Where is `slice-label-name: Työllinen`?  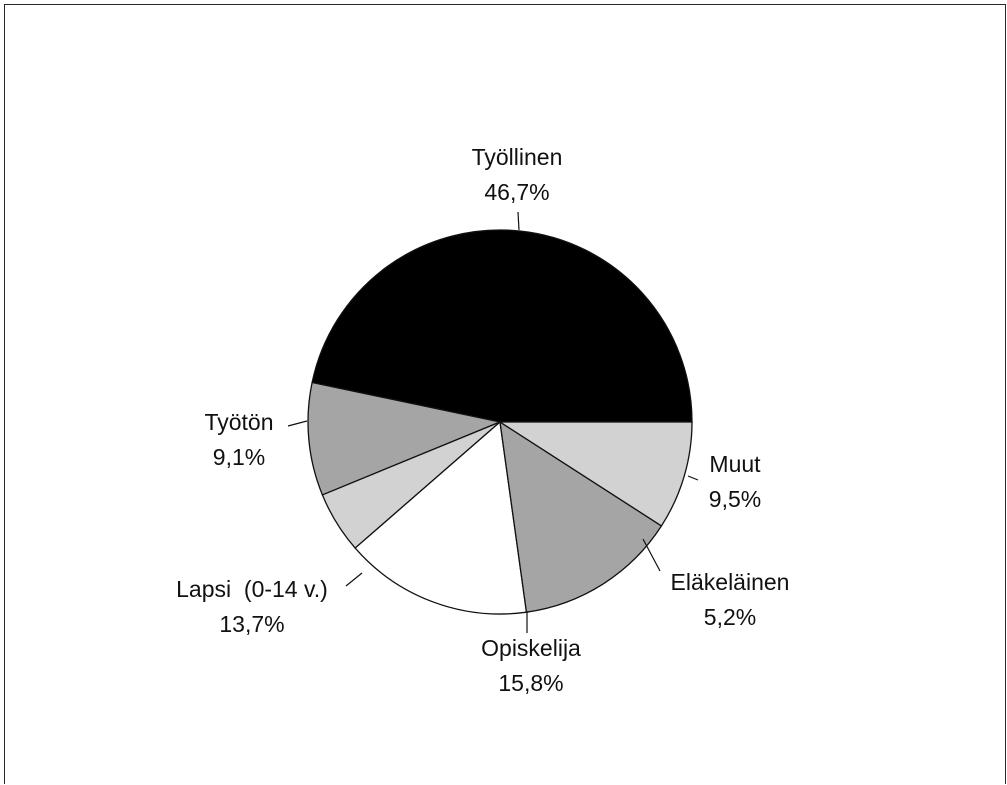 slice-label-name: Työllinen is located at coordinates (517, 157).